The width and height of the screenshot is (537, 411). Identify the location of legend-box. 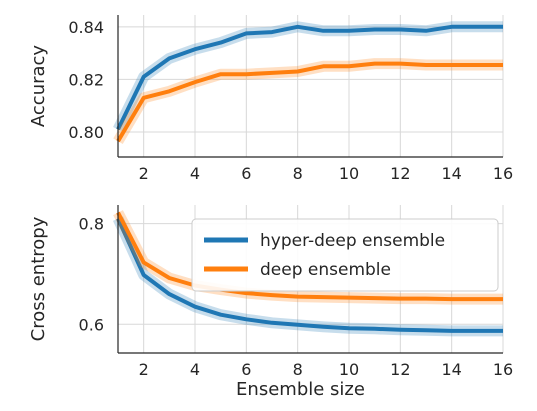
(345, 255).